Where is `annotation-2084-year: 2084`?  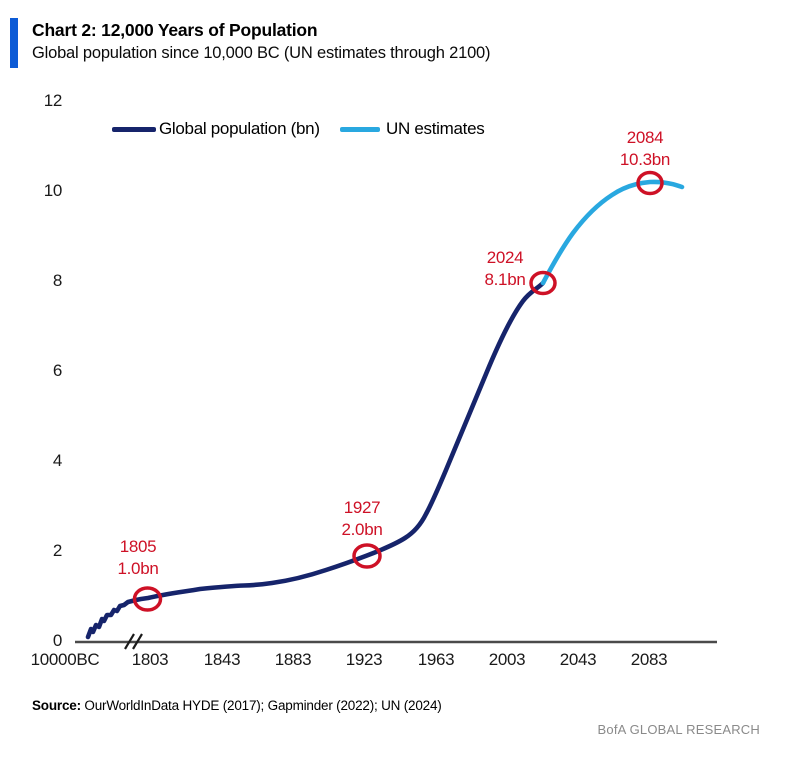
annotation-2084-year: 2084 is located at coordinates (645, 137).